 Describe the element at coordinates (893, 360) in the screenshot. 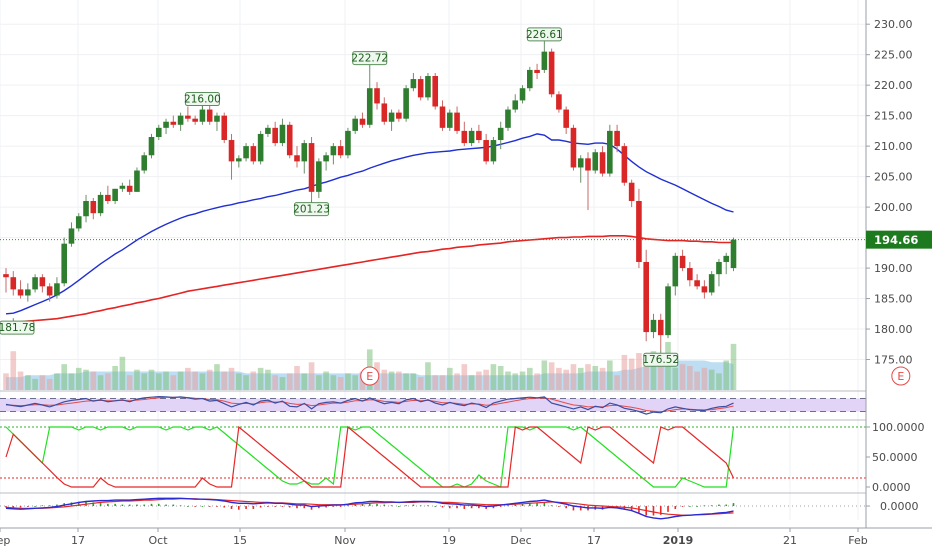

I see `price-tick-label: 175.00` at that location.